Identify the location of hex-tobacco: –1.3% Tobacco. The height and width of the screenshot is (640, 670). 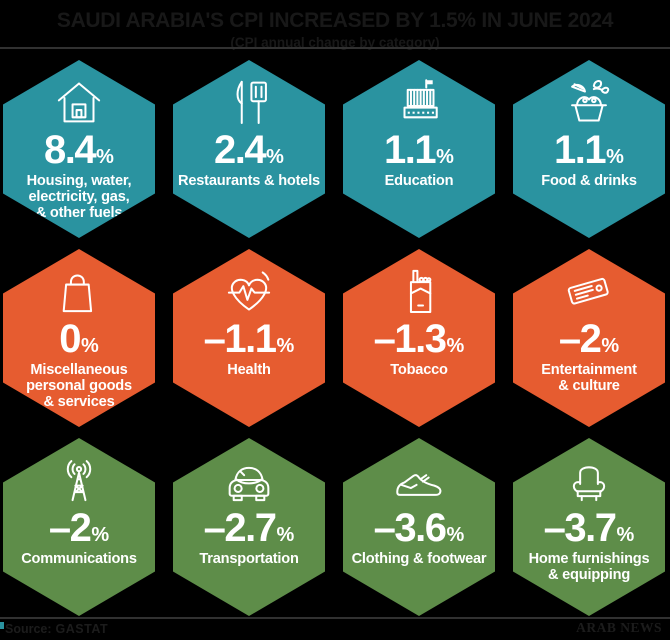
(419, 338).